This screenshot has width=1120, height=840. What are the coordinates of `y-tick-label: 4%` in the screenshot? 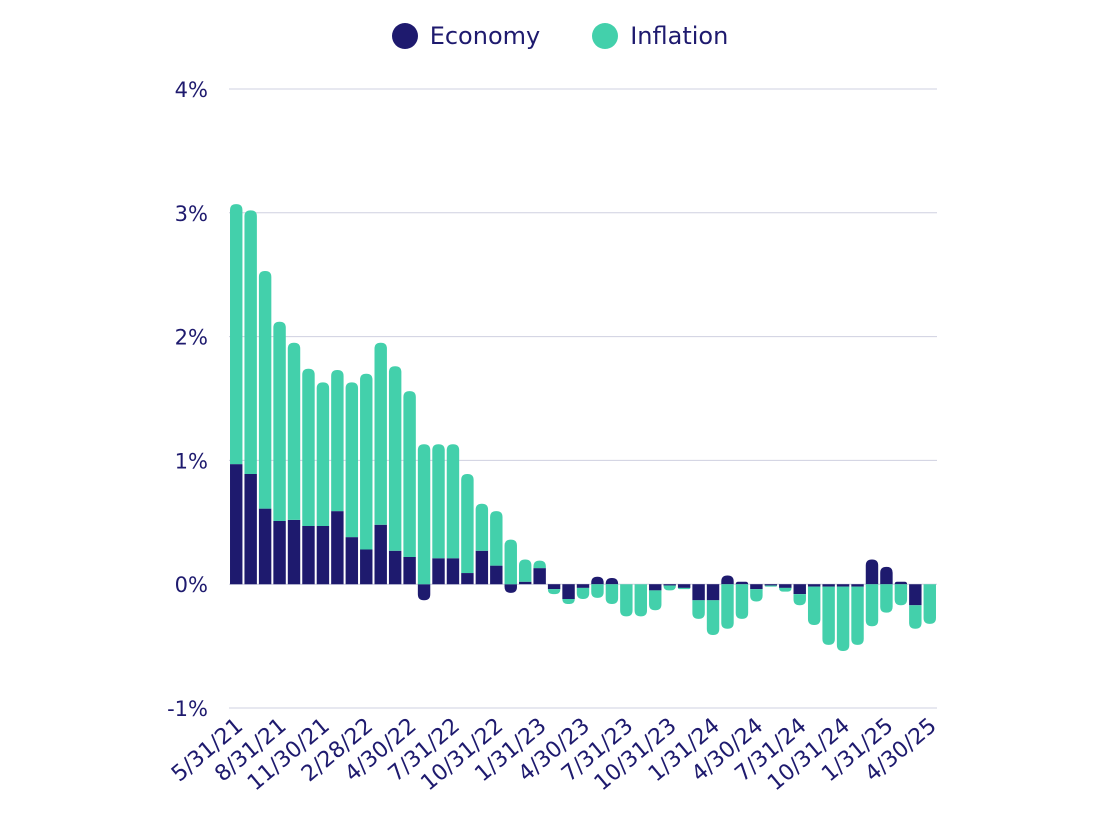 It's located at (191, 90).